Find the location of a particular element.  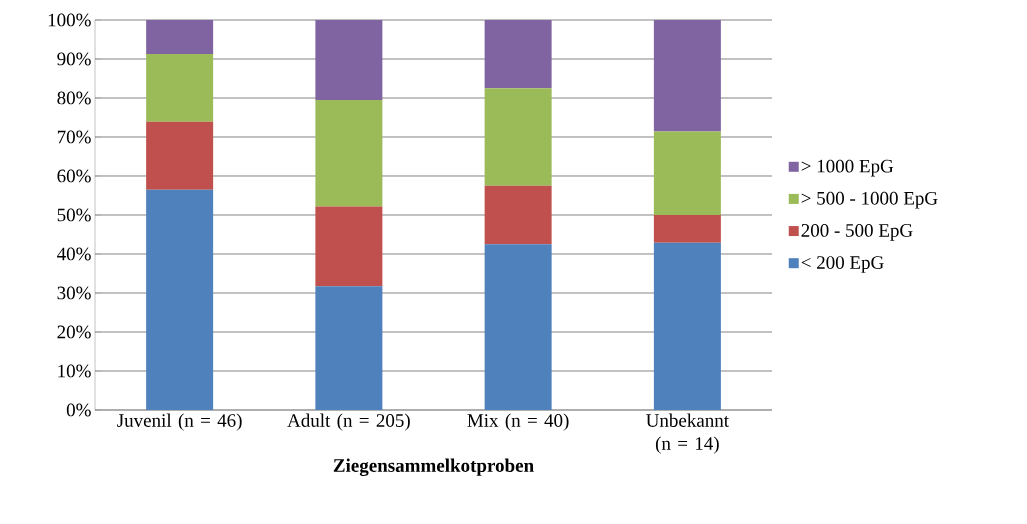

x-tick-label: Mix (n = 40) is located at coordinates (518, 422).